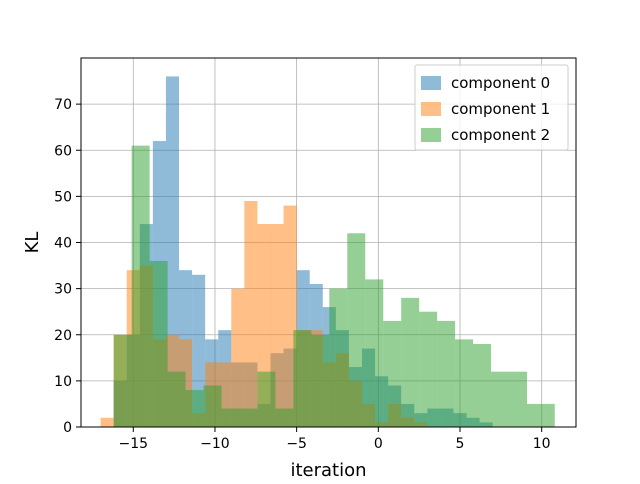 The image size is (640, 484). What do you see at coordinates (296, 444) in the screenshot?
I see `x-tick-label: −5` at bounding box center [296, 444].